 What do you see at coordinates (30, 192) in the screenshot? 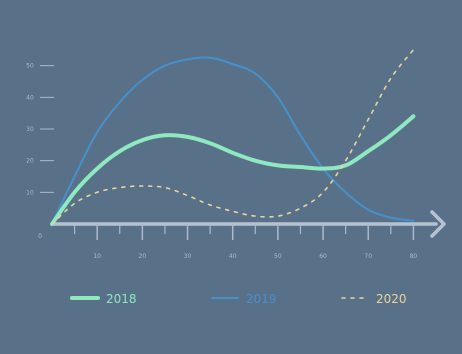
I see `y-tick-label: 10` at bounding box center [30, 192].